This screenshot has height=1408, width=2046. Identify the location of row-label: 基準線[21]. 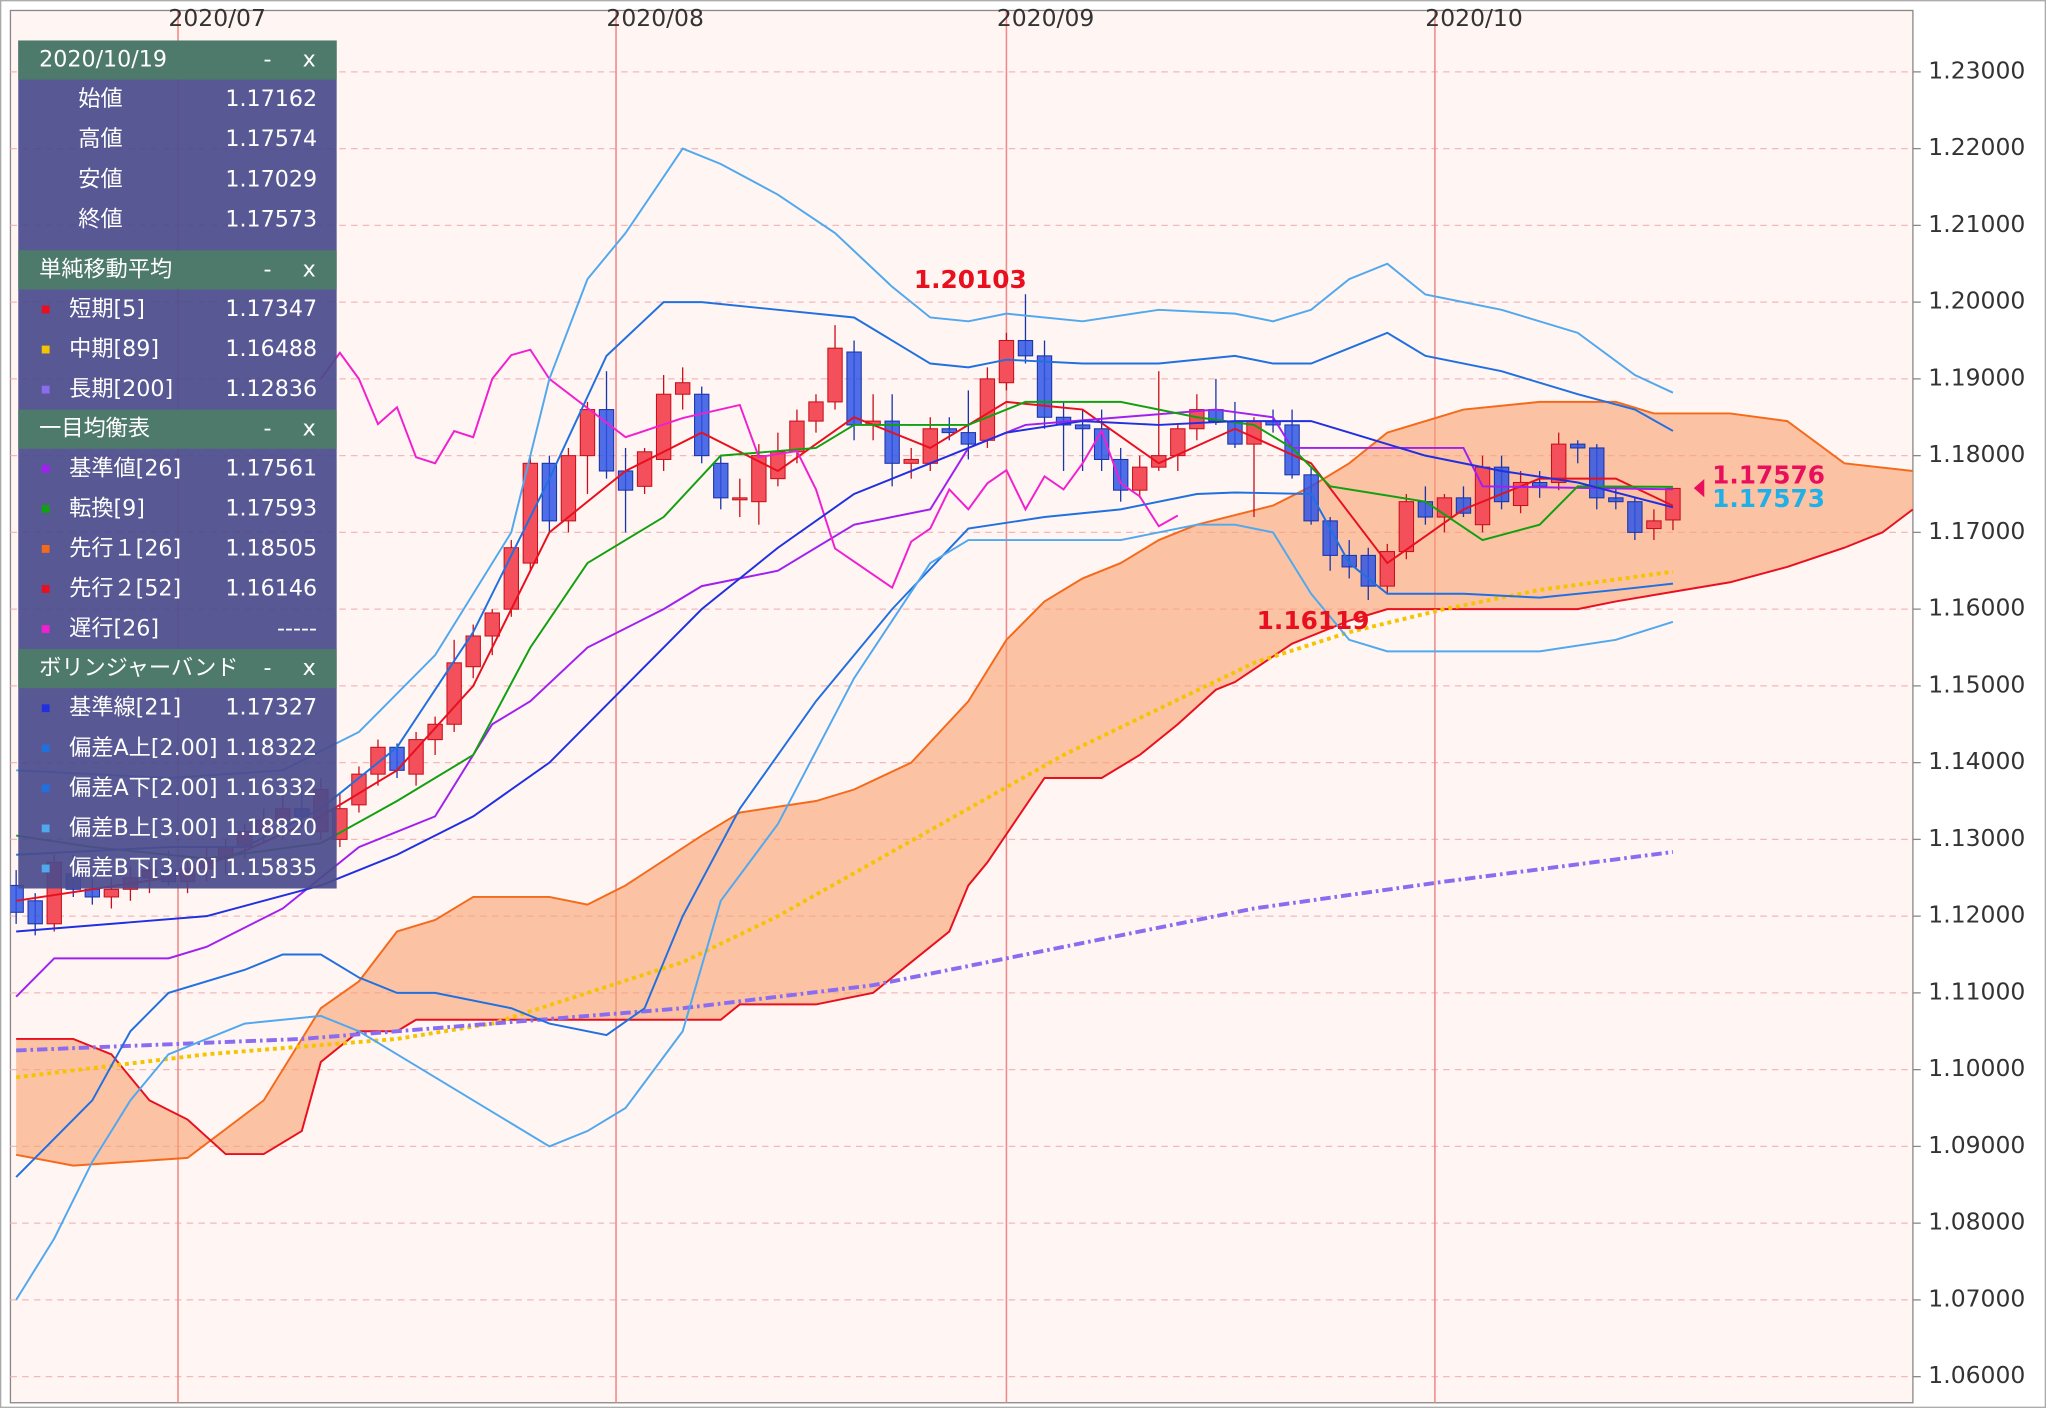
(125, 708).